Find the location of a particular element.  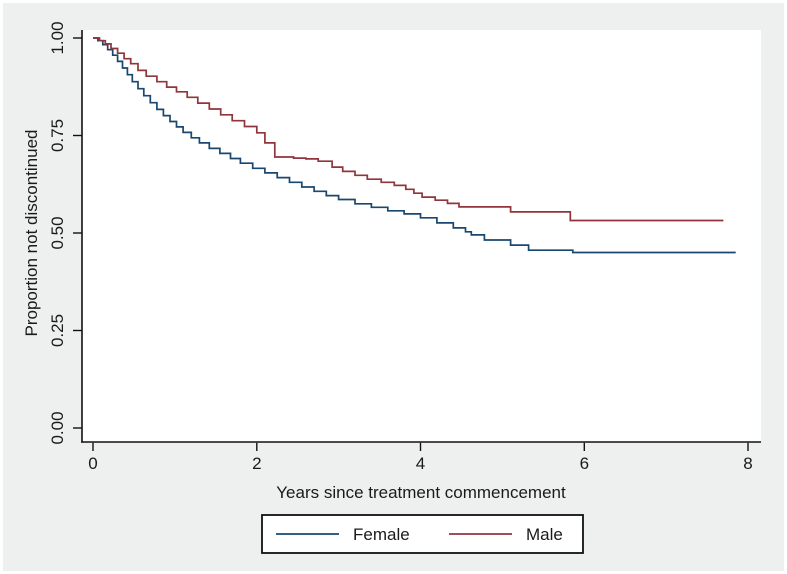

x-tick-label-2: 2 is located at coordinates (256, 463).